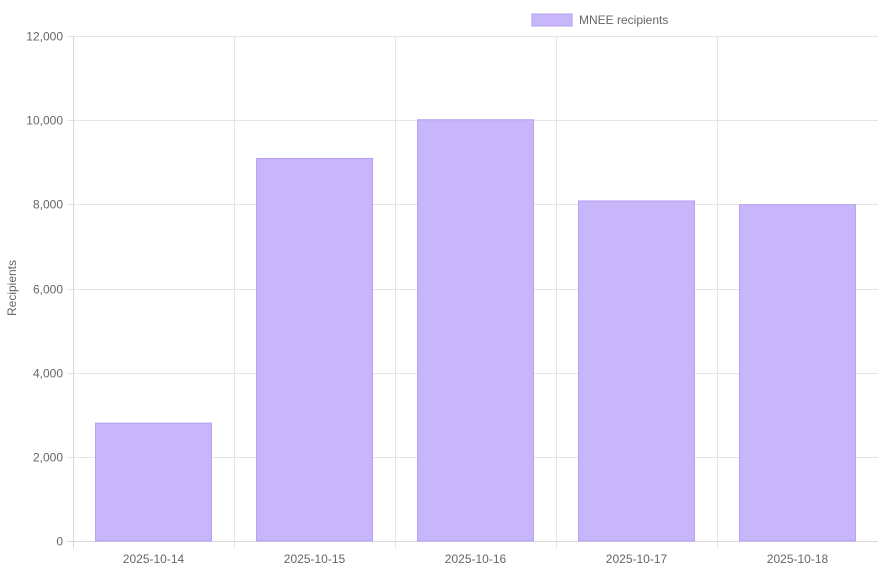 The height and width of the screenshot is (570, 878). Describe the element at coordinates (315, 559) in the screenshot. I see `x-tick-label: 2025-10-15` at that location.